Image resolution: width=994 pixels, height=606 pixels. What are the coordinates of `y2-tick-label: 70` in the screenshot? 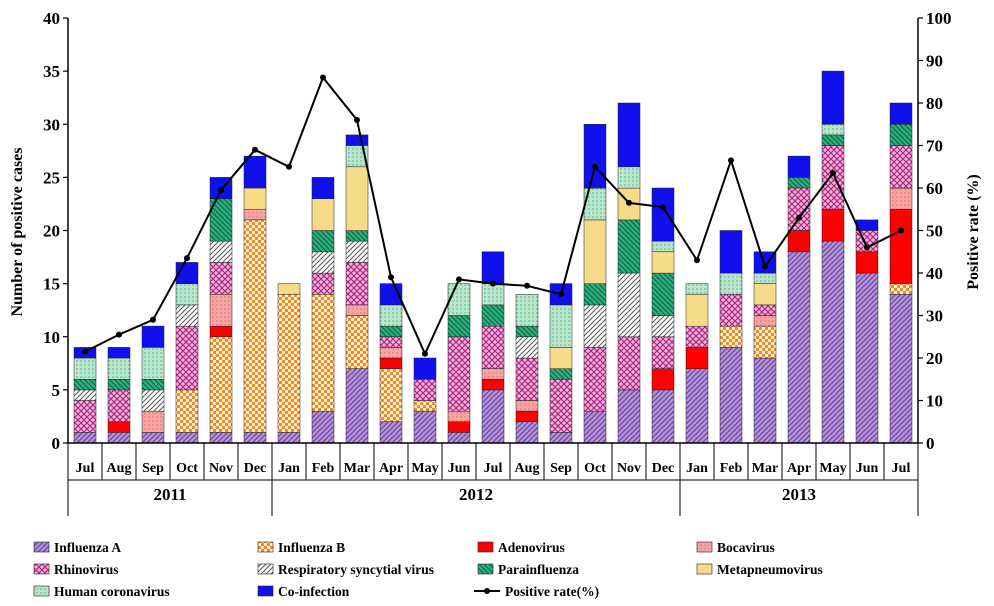 It's located at (934, 146).